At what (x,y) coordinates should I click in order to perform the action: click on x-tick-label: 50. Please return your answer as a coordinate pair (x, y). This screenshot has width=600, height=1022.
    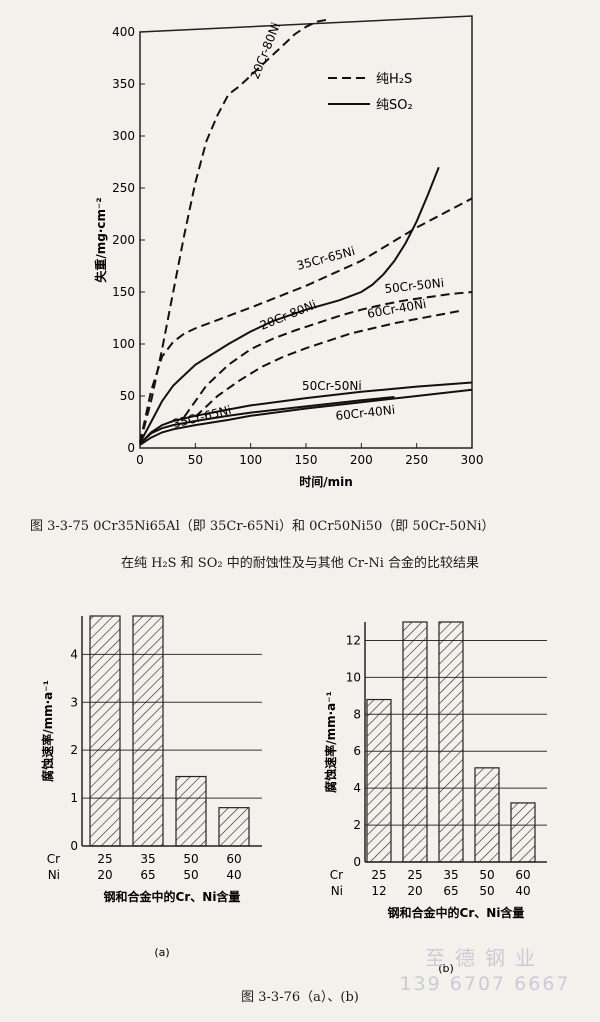
    Looking at the image, I should click on (195, 460).